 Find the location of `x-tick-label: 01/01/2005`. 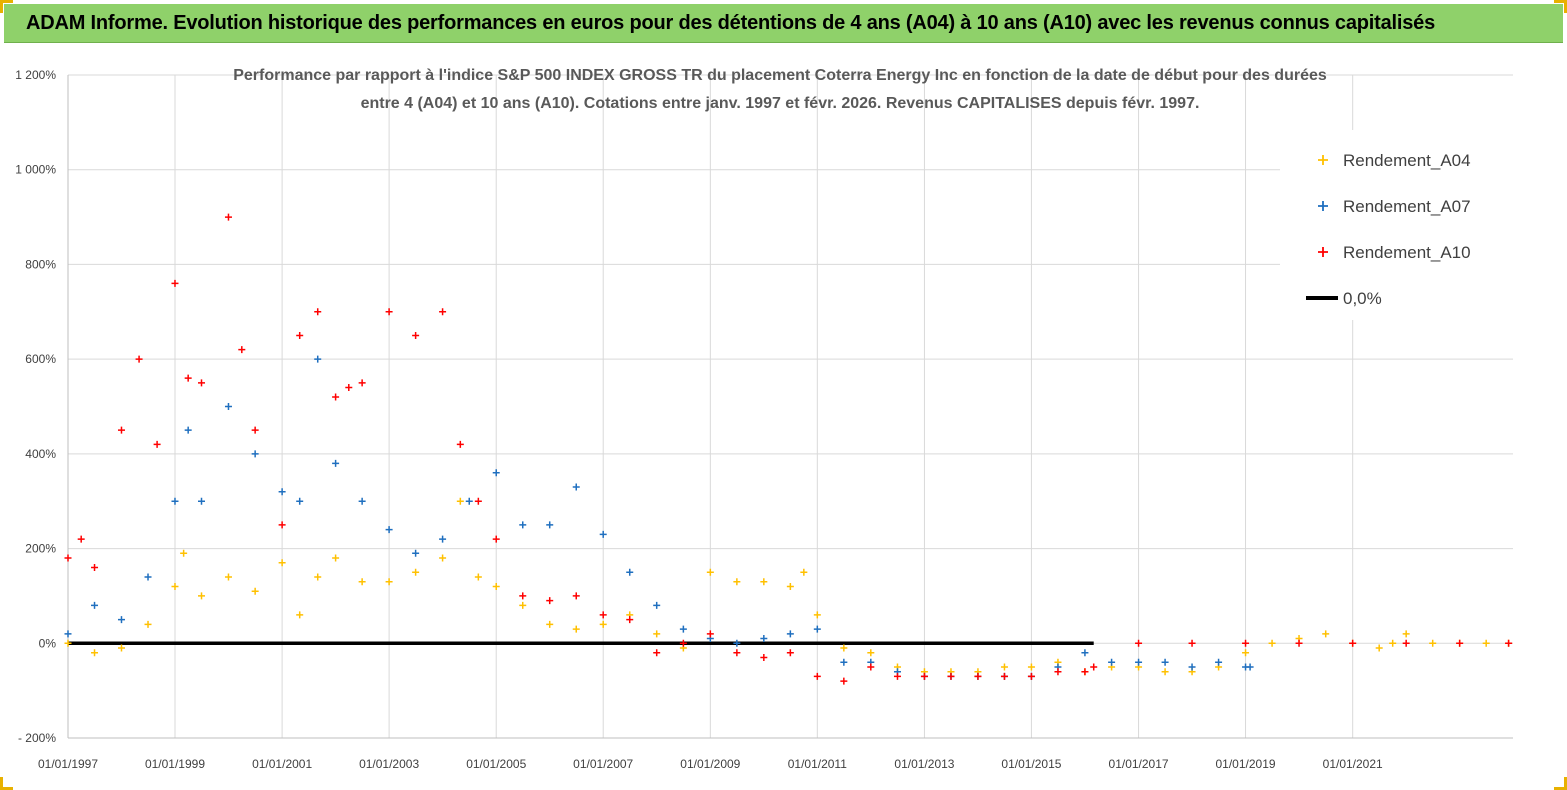

x-tick-label: 01/01/2005 is located at coordinates (496, 764).